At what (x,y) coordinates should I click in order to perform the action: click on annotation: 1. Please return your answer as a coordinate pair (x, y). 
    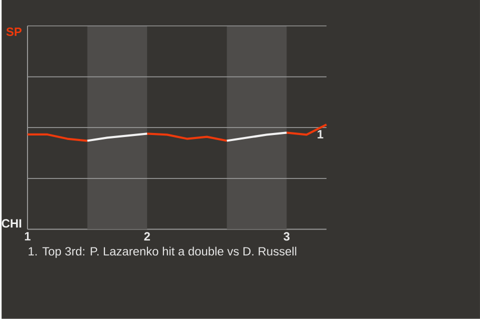
    Looking at the image, I should click on (321, 134).